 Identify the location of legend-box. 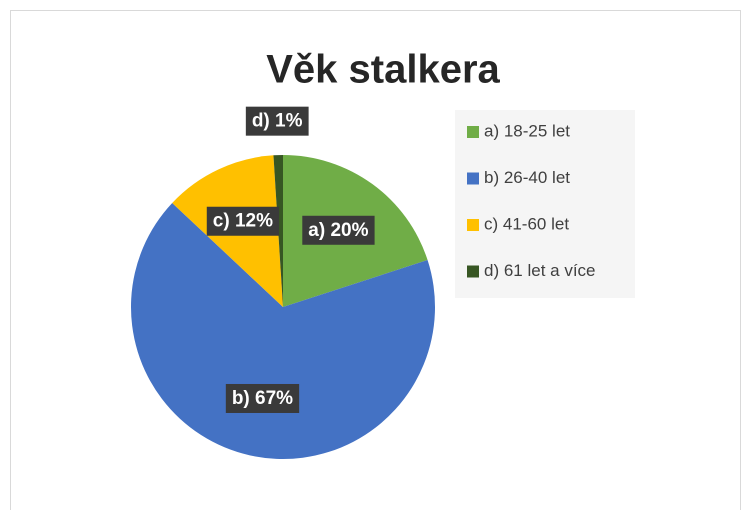
(545, 204).